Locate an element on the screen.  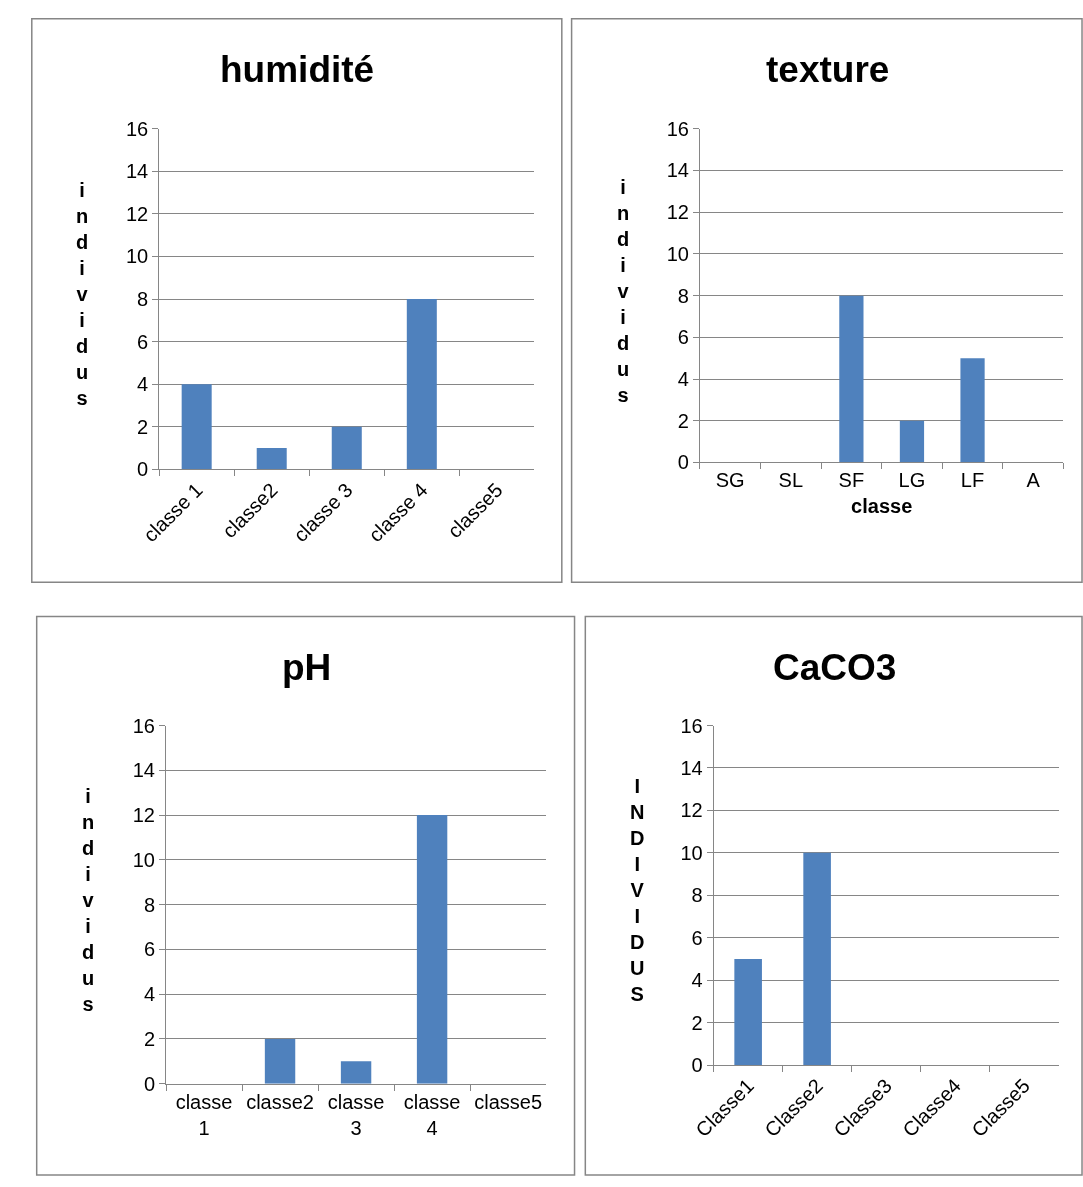
chart-title: texture is located at coordinates (828, 69).